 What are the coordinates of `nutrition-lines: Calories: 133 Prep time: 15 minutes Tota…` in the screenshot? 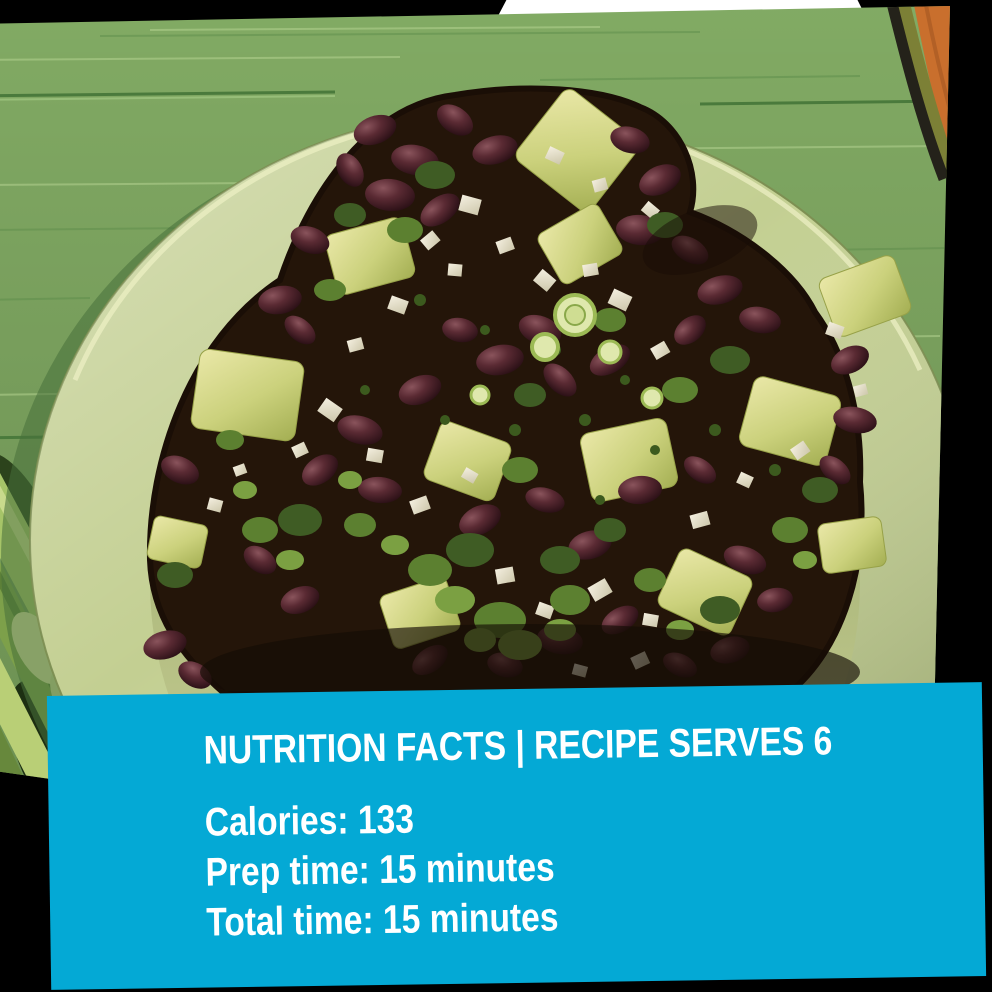 It's located at (415, 869).